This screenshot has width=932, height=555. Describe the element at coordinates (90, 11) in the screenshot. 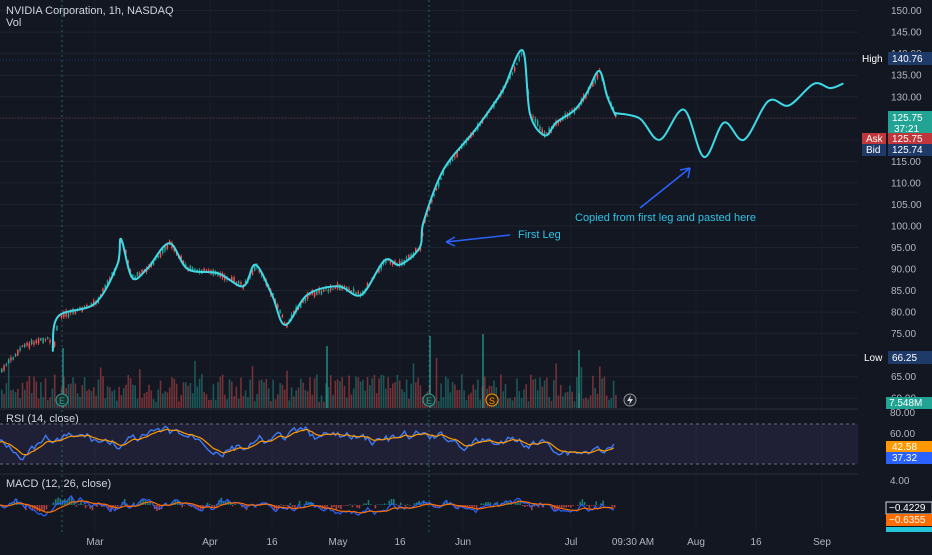

I see `symbol-title: NVIDIA Corporation, 1h, NASDAQ` at that location.